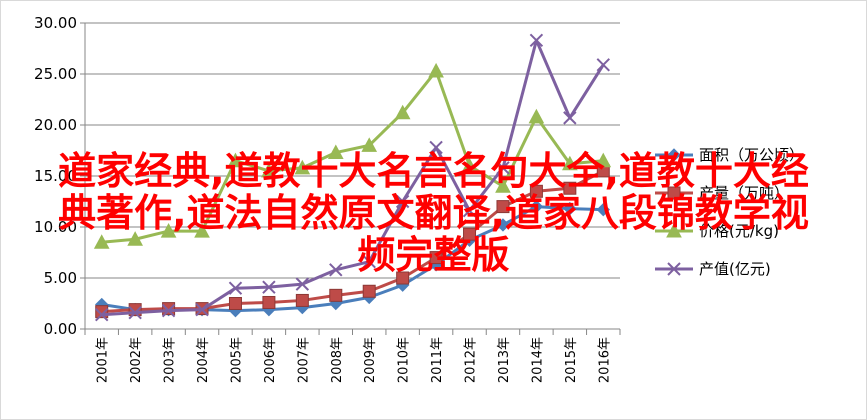 The height and width of the screenshot is (420, 867). What do you see at coordinates (55, 125) in the screenshot?
I see `y-tick-label: 20.00` at bounding box center [55, 125].